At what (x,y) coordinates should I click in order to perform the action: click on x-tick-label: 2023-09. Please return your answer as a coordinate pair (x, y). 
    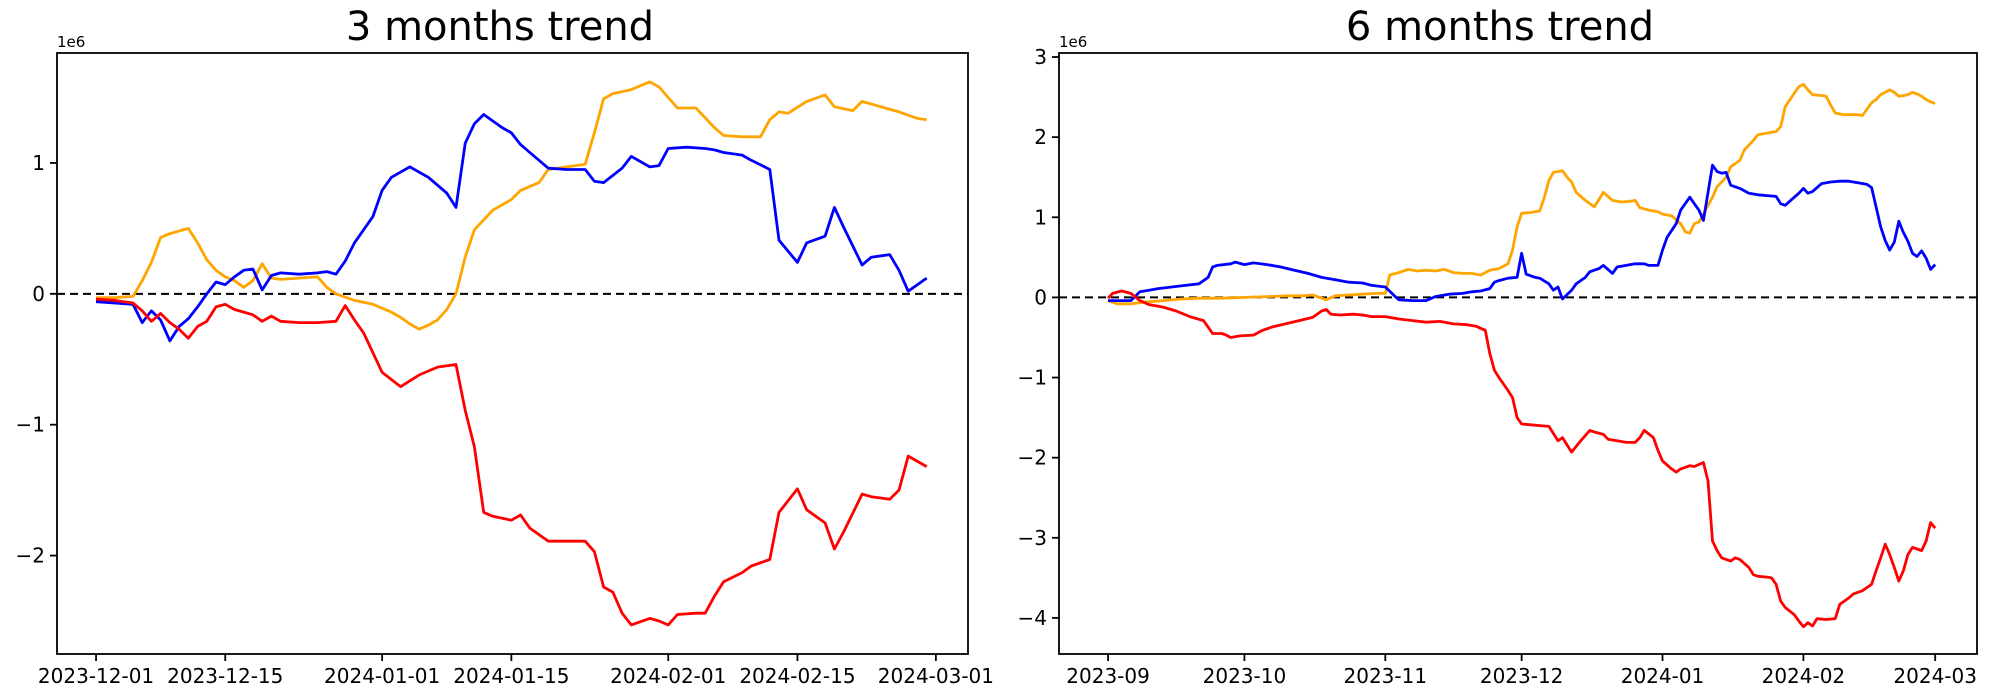
    Looking at the image, I should click on (1108, 676).